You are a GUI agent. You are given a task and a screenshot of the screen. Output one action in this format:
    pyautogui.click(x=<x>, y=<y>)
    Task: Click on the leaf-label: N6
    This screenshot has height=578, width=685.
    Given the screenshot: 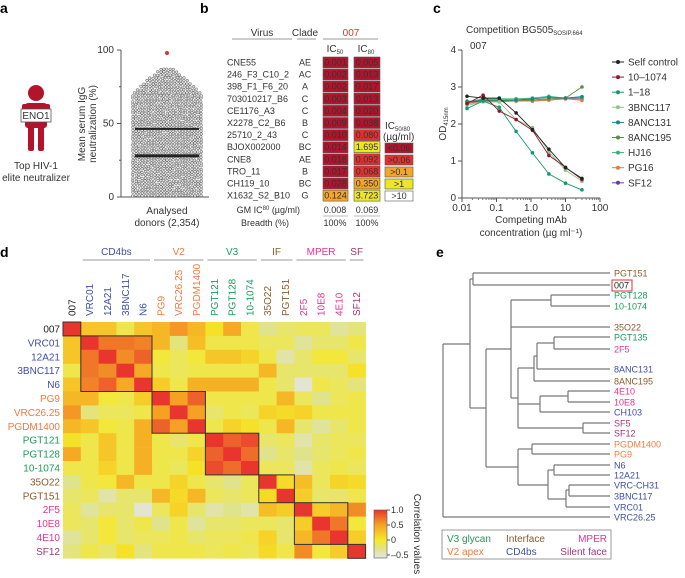 What is the action you would take?
    pyautogui.click(x=620, y=466)
    